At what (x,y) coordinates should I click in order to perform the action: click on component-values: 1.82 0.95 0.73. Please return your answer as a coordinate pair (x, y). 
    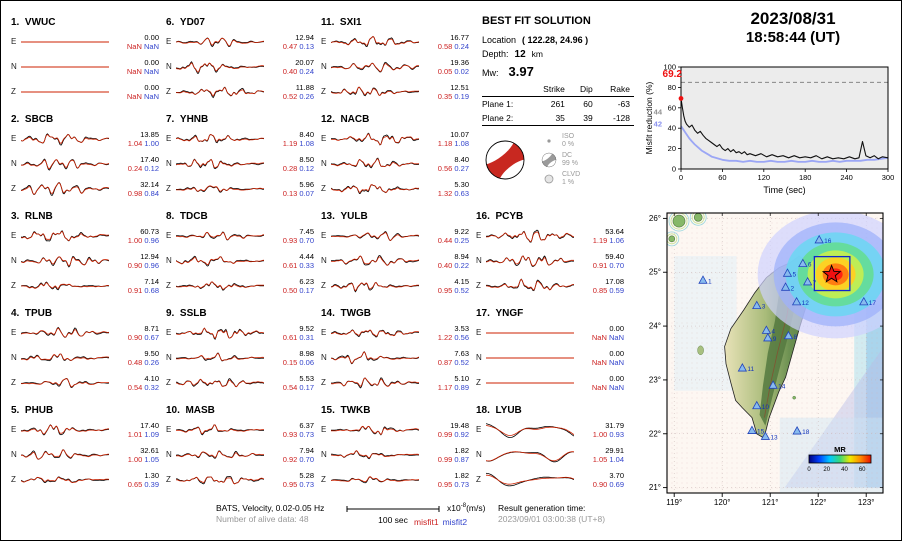
    Looking at the image, I should click on (444, 480).